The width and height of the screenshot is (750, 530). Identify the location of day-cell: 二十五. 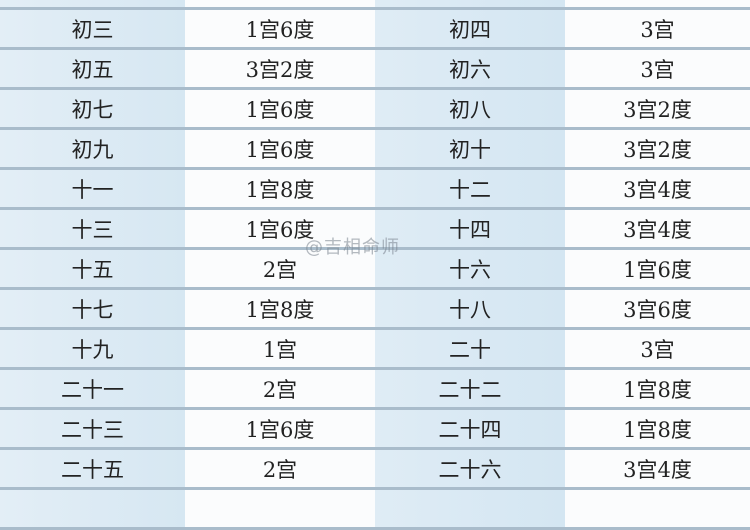
(92, 468).